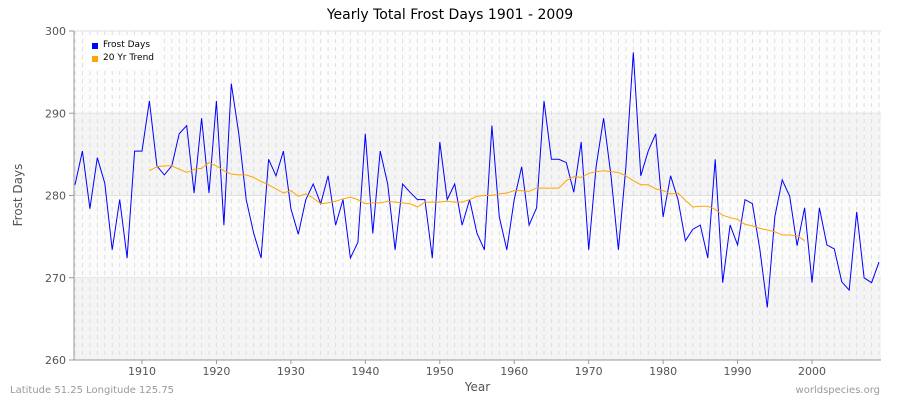 The height and width of the screenshot is (400, 900). Describe the element at coordinates (55, 196) in the screenshot. I see `y-tick-label: 280` at that location.